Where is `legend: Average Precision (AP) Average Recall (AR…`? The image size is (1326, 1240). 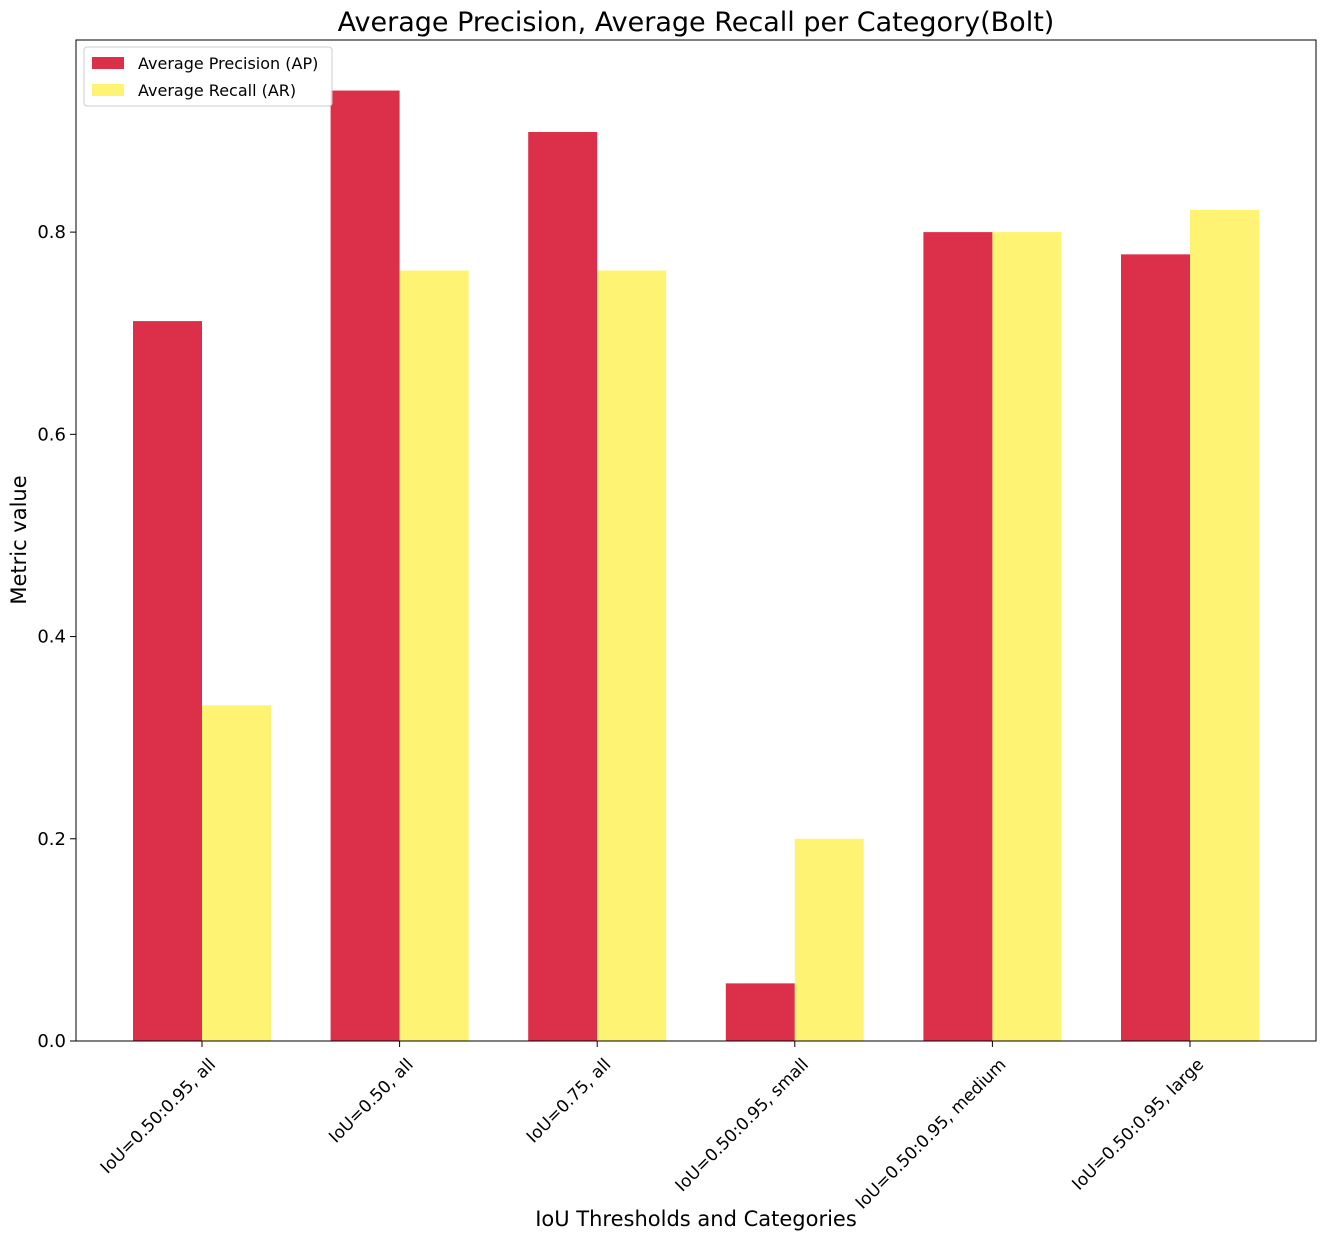 legend: Average Precision (AP) Average Recall (AR… is located at coordinates (208, 76).